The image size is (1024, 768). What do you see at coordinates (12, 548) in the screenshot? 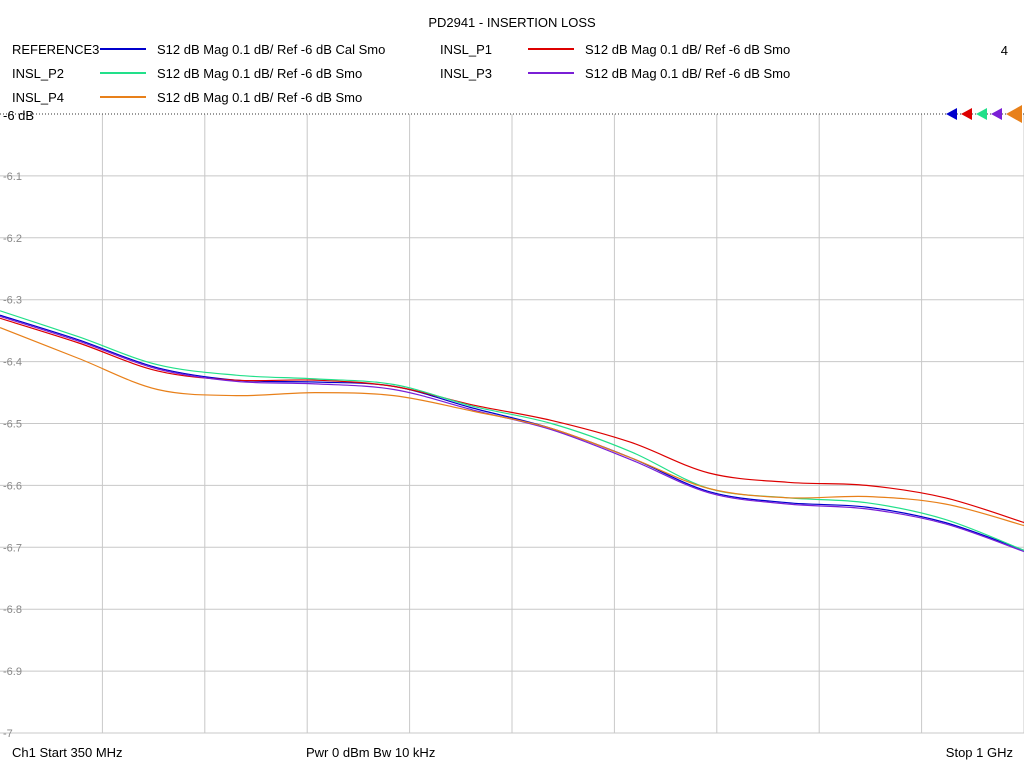
I see `y-tick-label: -6.7` at bounding box center [12, 548].